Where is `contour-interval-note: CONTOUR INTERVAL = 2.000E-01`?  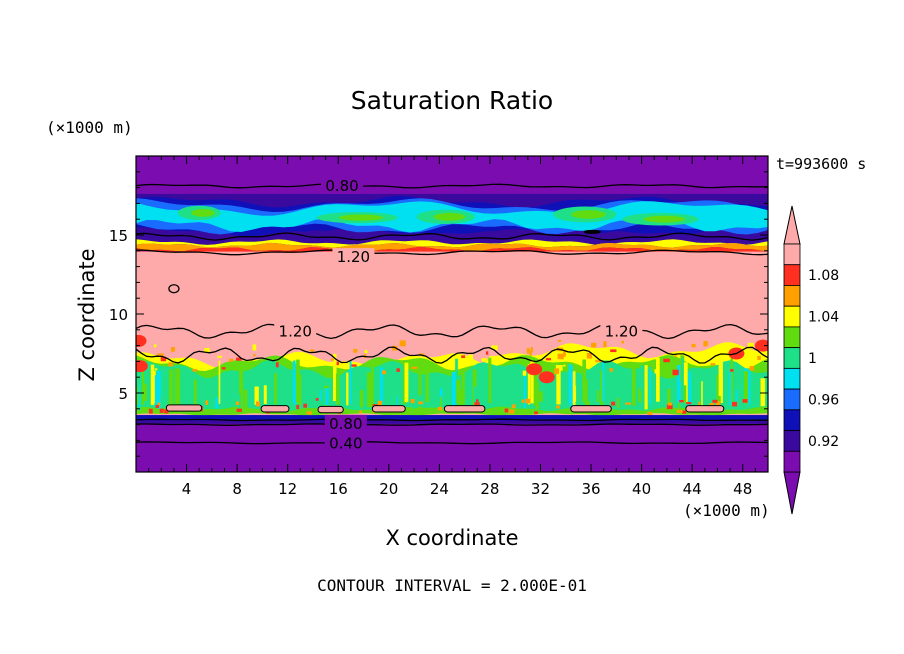
contour-interval-note: CONTOUR INTERVAL = 2.000E-01 is located at coordinates (452, 585).